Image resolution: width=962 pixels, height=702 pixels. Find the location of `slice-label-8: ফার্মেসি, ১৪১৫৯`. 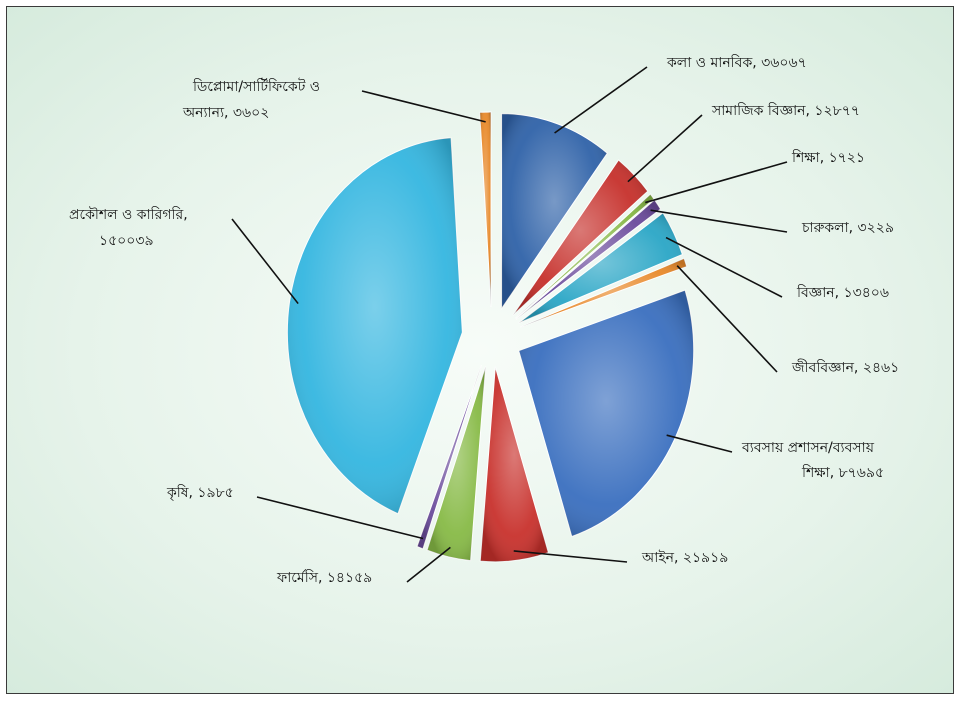

slice-label-8: ফার্মেসি, ১৪১৫৯ is located at coordinates (324, 577).